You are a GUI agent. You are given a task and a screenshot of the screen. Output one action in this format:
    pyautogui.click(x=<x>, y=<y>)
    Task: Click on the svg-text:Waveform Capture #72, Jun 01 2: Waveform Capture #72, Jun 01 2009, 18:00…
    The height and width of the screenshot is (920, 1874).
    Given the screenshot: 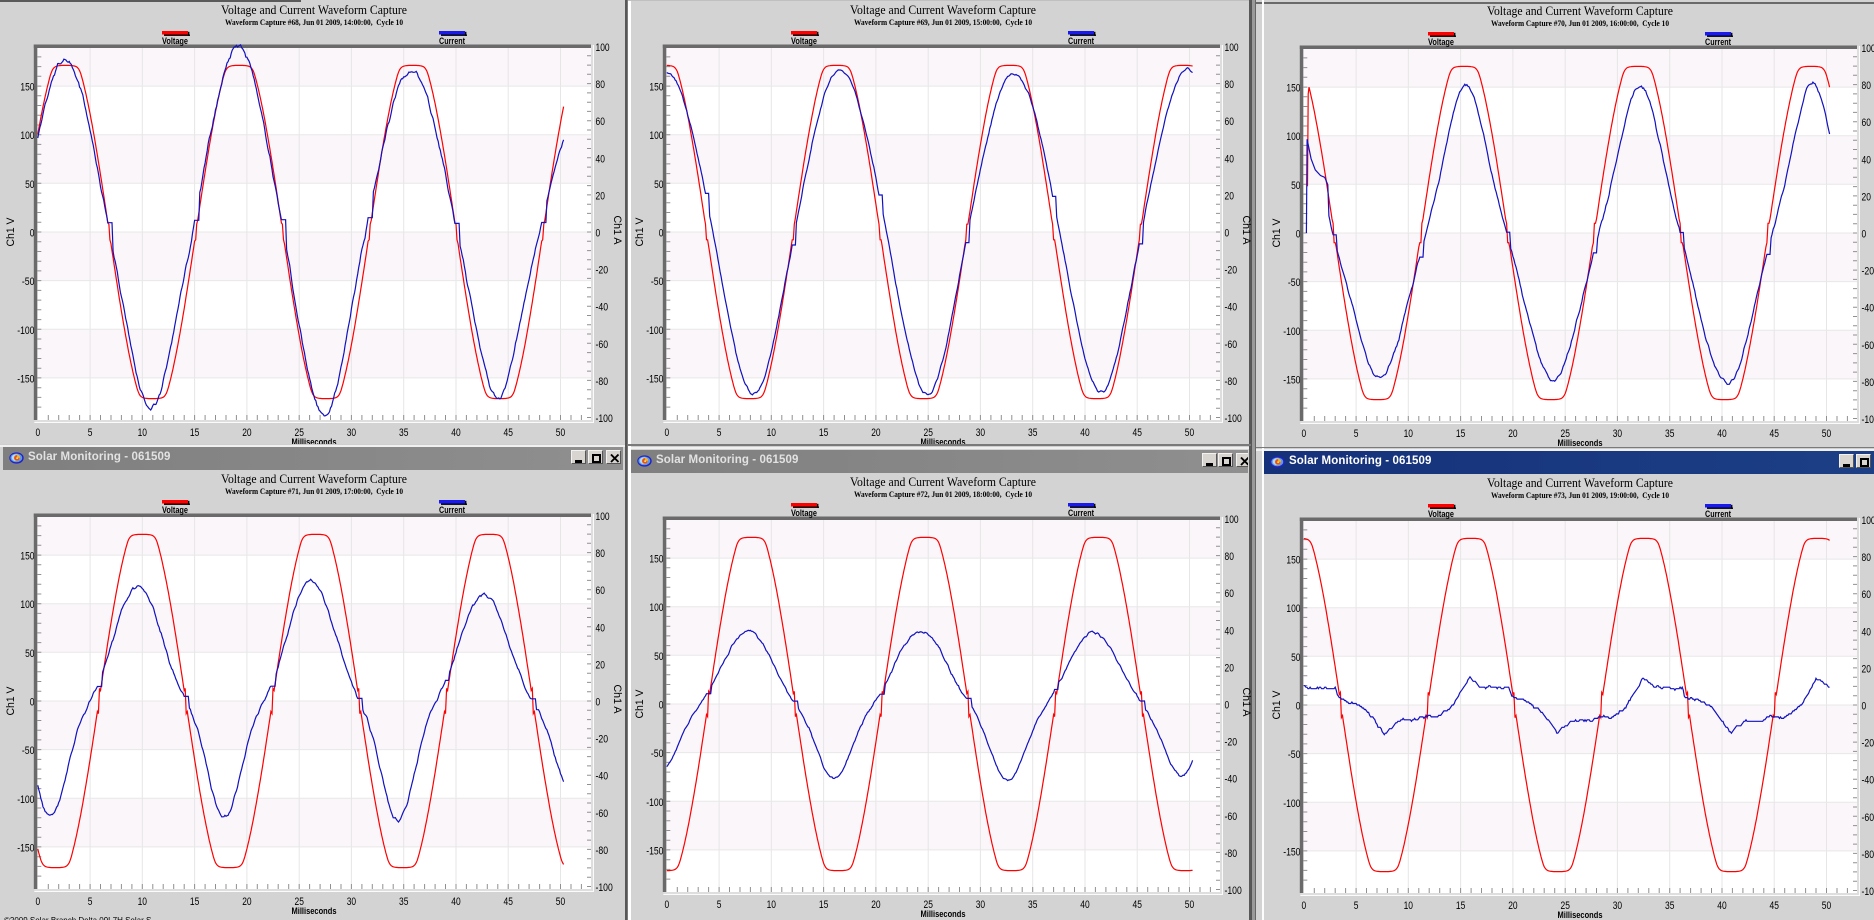 What is the action you would take?
    pyautogui.click(x=943, y=494)
    